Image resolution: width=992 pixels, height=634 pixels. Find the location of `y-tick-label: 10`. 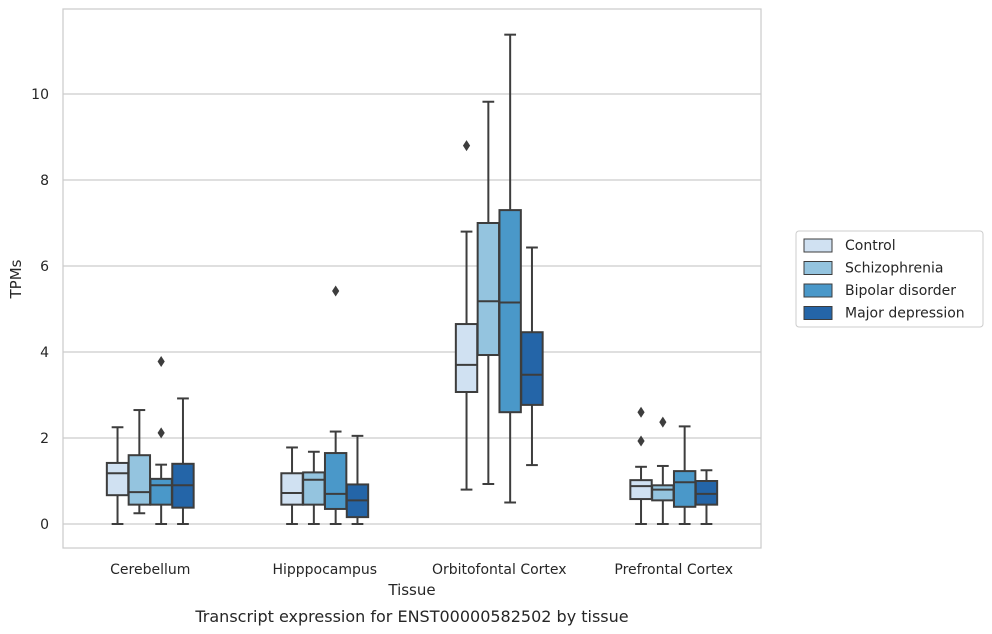

y-tick-label: 10 is located at coordinates (40, 95).